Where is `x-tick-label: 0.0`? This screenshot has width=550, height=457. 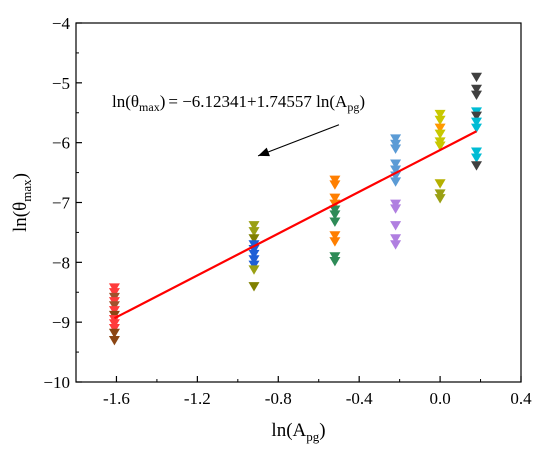
x-tick-label: 0.0 is located at coordinates (439, 398).